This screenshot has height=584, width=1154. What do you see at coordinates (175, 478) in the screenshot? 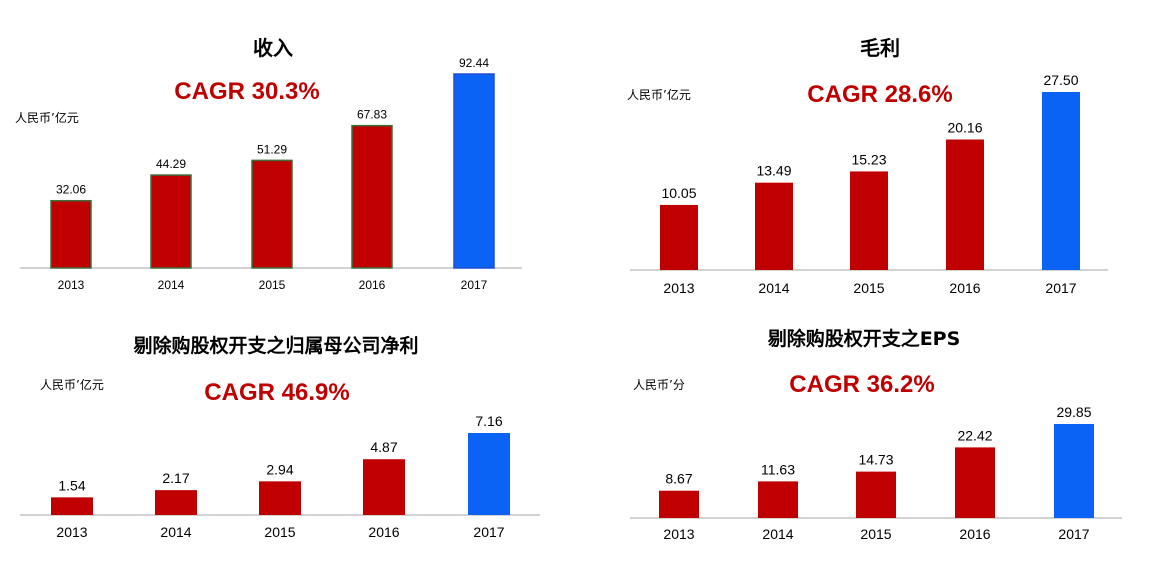
I see `value-label-2014: 2.17` at bounding box center [175, 478].